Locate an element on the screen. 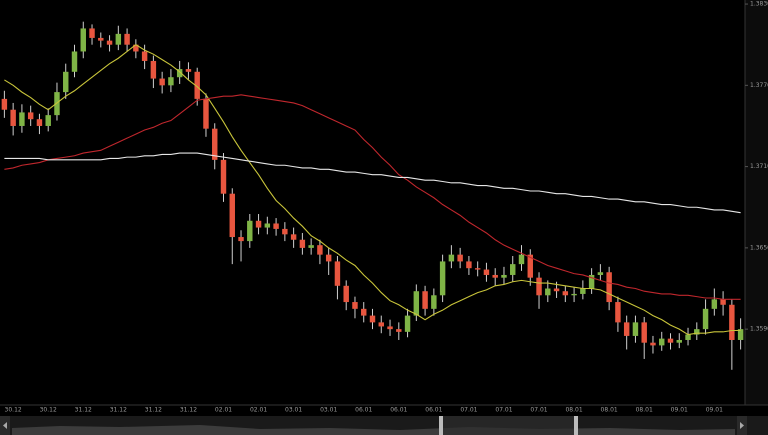  navigator-window is located at coordinates (508, 425).